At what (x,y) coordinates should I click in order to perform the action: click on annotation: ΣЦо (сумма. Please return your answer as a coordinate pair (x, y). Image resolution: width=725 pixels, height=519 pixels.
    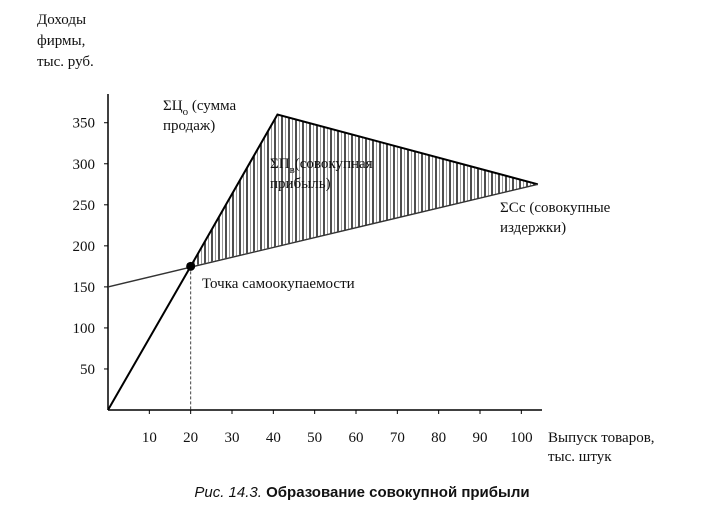
    Looking at the image, I should click on (199, 108).